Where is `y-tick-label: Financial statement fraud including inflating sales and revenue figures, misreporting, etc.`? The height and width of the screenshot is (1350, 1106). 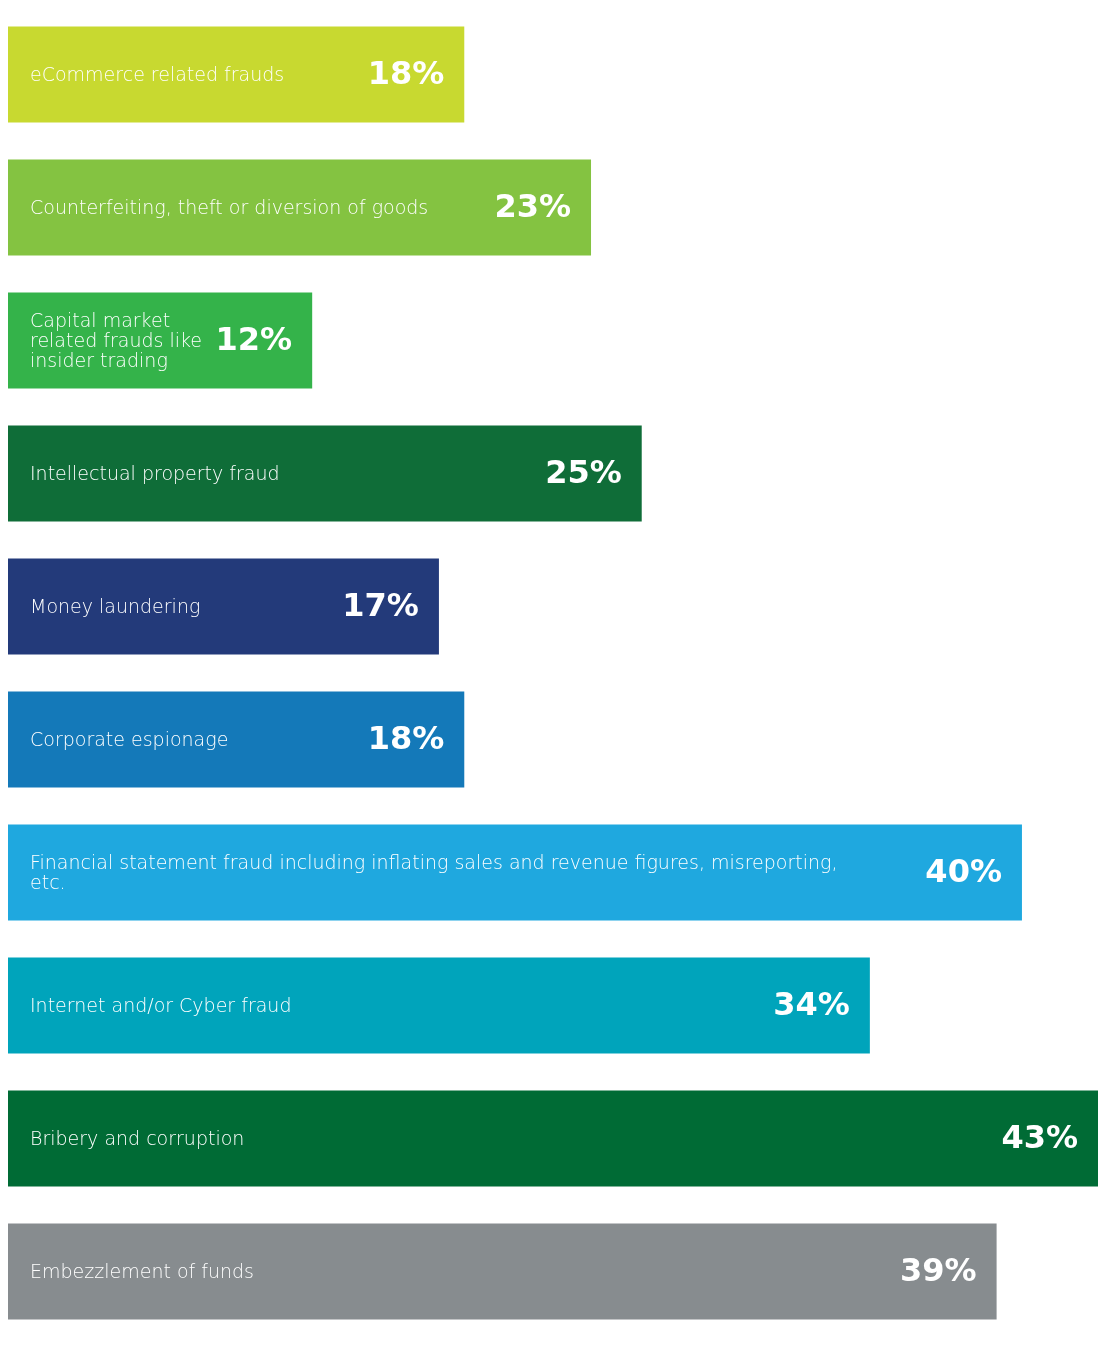
y-tick-label: Financial statement fraud including inflating sales and revenue figures, misreporting, etc. is located at coordinates (434, 871).